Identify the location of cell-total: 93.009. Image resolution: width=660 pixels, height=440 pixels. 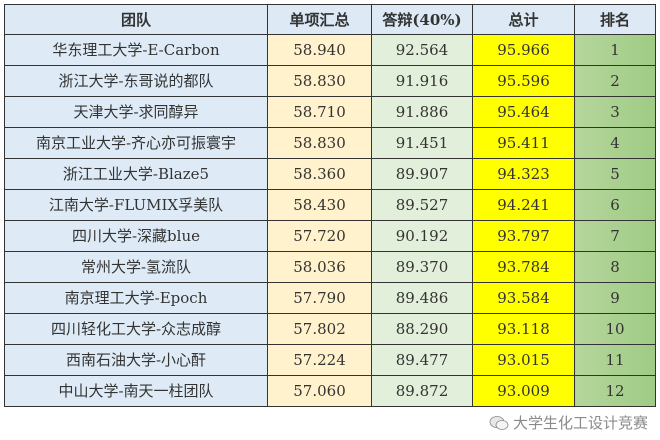
(523, 391).